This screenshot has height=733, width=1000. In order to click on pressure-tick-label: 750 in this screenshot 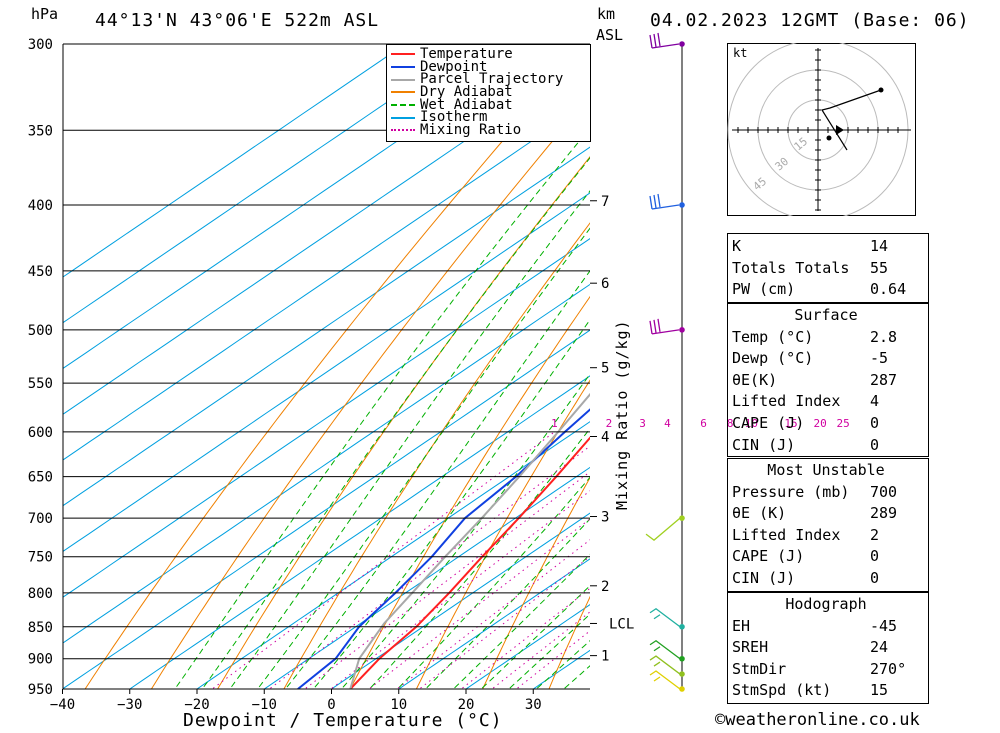, I will do `click(40, 558)`.